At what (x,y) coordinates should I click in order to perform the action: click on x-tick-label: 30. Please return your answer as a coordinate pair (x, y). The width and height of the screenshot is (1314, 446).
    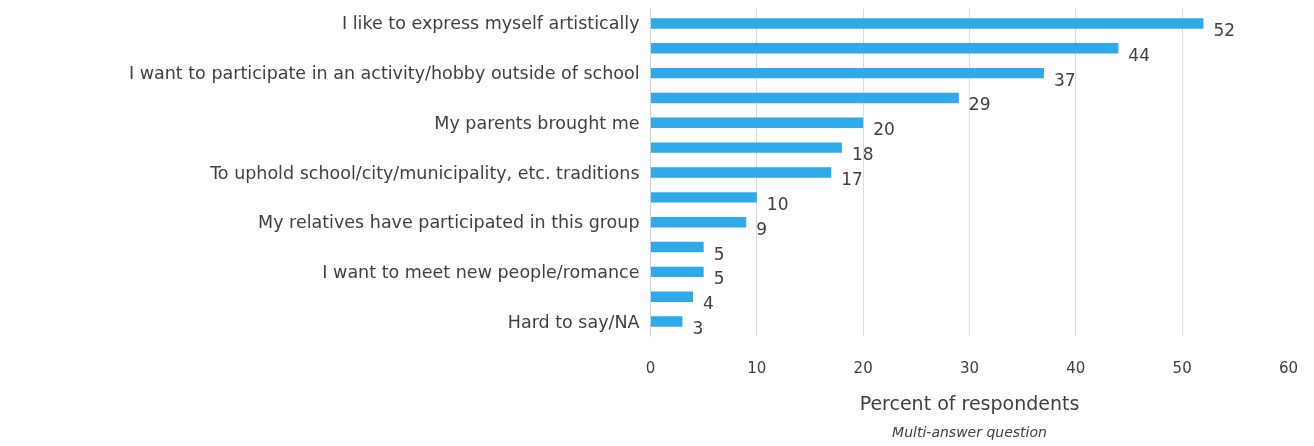
    Looking at the image, I should click on (969, 367).